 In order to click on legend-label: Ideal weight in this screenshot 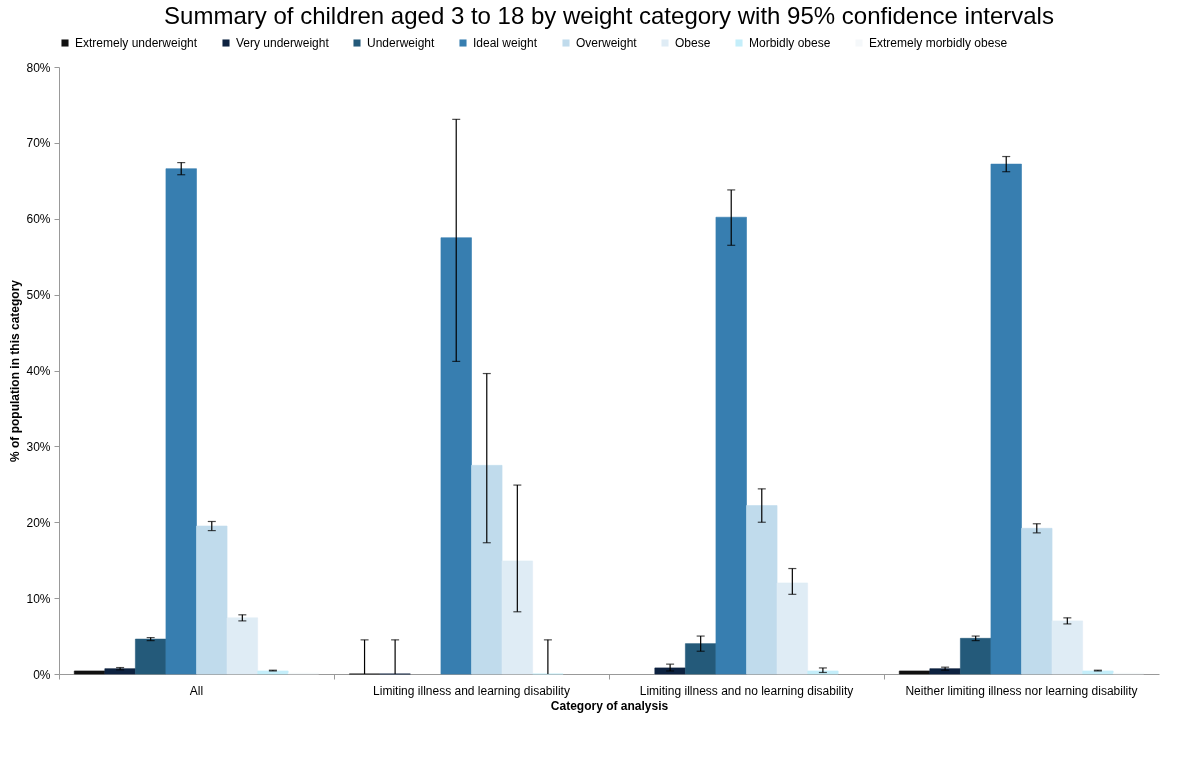, I will do `click(505, 43)`.